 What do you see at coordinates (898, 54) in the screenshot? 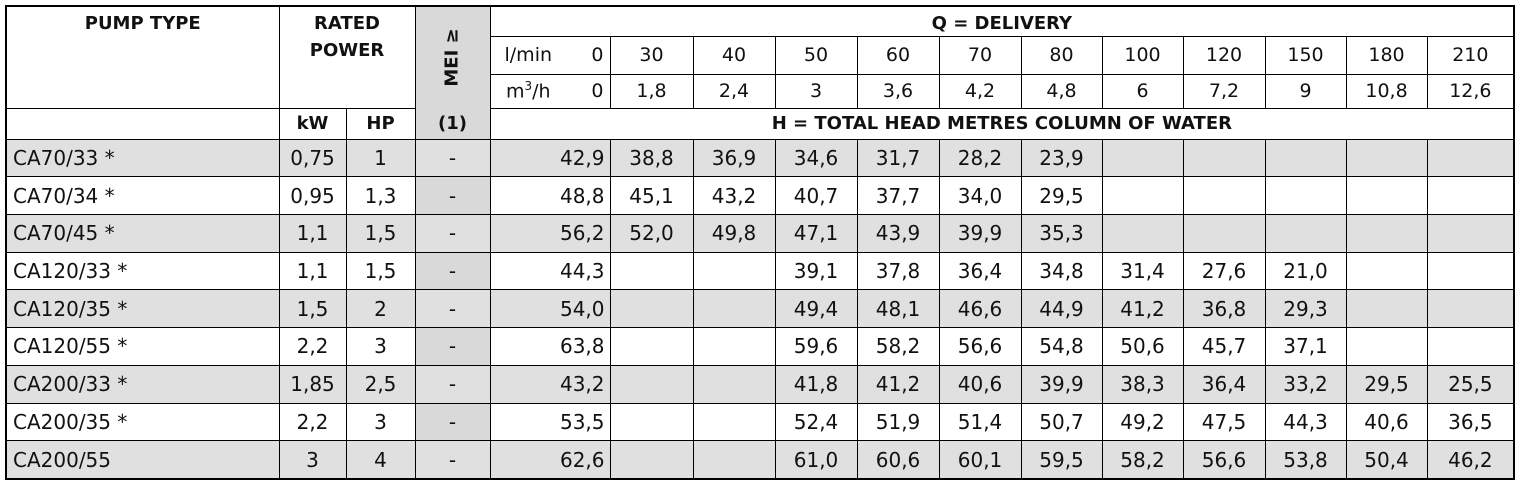
I see `lmin-value: 60` at bounding box center [898, 54].